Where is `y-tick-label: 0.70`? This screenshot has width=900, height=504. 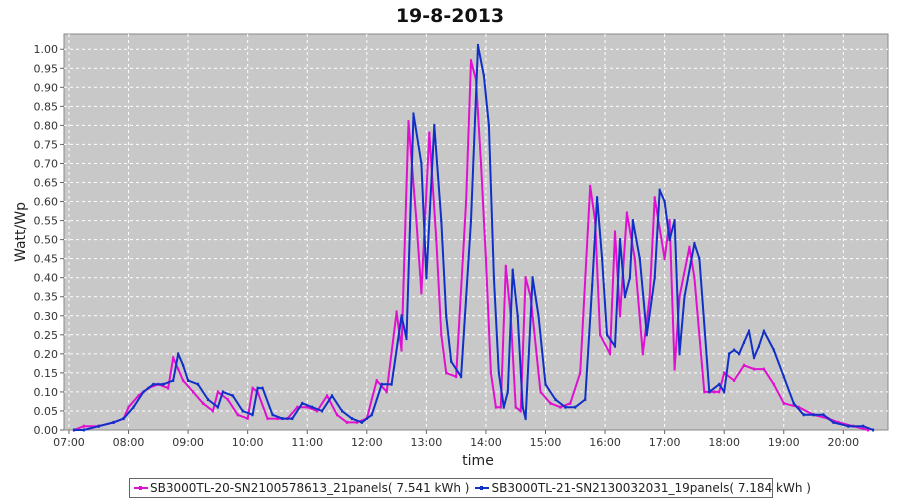 y-tick-label: 0.70 is located at coordinates (46, 163).